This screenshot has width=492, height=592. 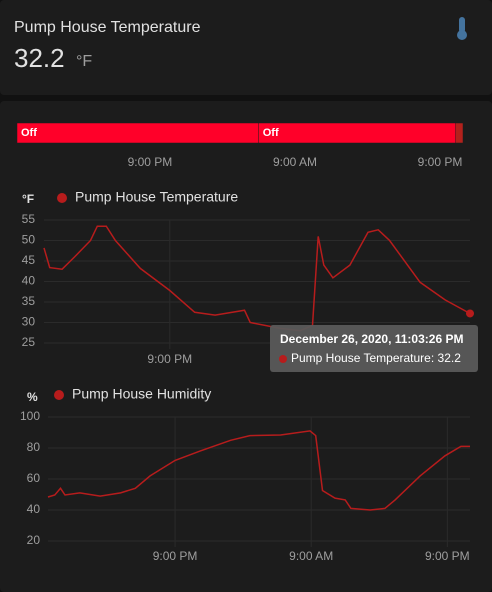 What do you see at coordinates (32, 397) in the screenshot?
I see `y-unit: %` at bounding box center [32, 397].